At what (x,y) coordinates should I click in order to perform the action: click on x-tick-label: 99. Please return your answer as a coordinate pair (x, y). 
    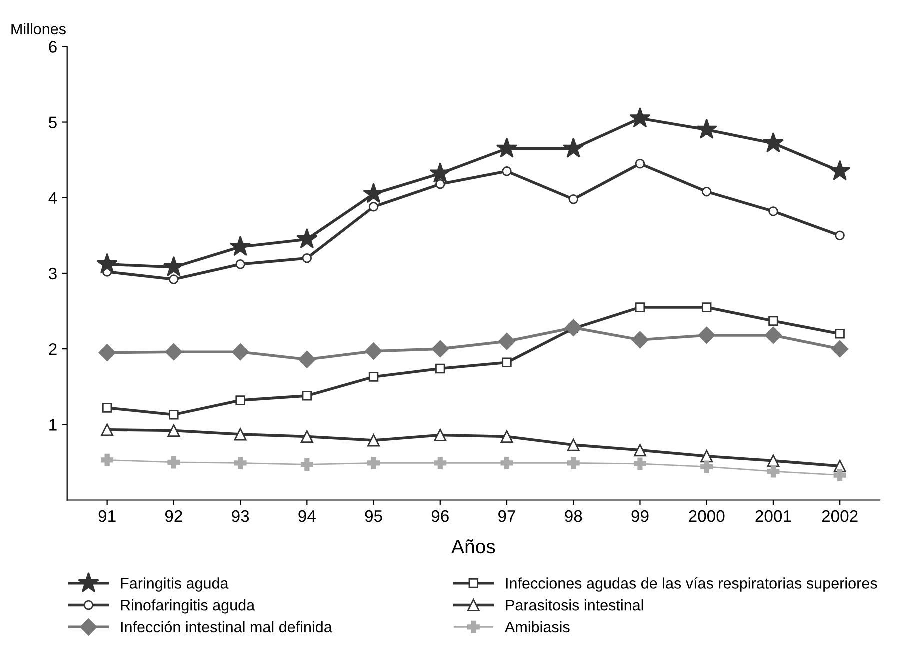
    Looking at the image, I should click on (640, 516).